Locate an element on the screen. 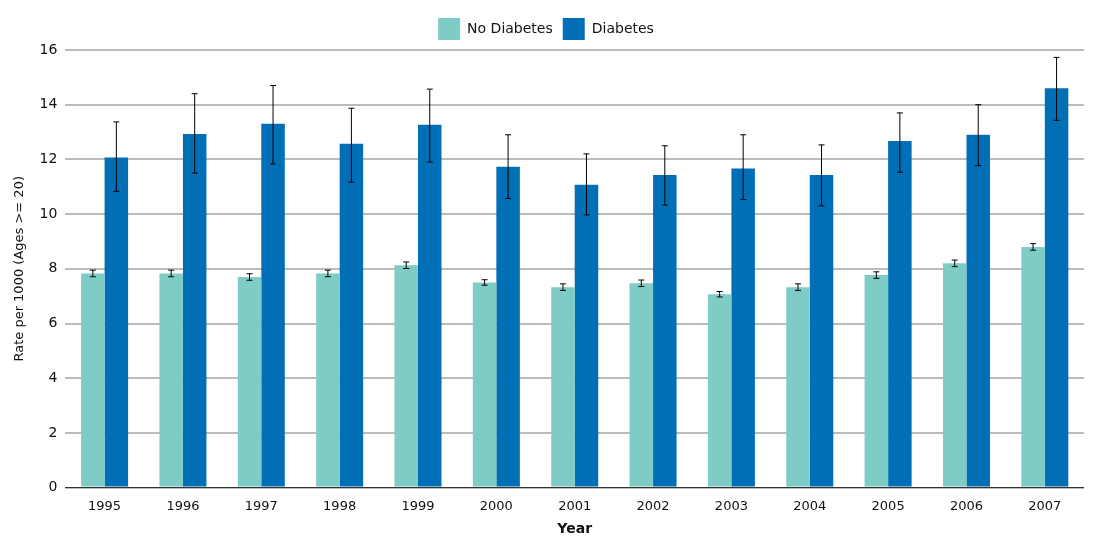 The image size is (1094, 552). y-tick-label: 8 is located at coordinates (53, 267).